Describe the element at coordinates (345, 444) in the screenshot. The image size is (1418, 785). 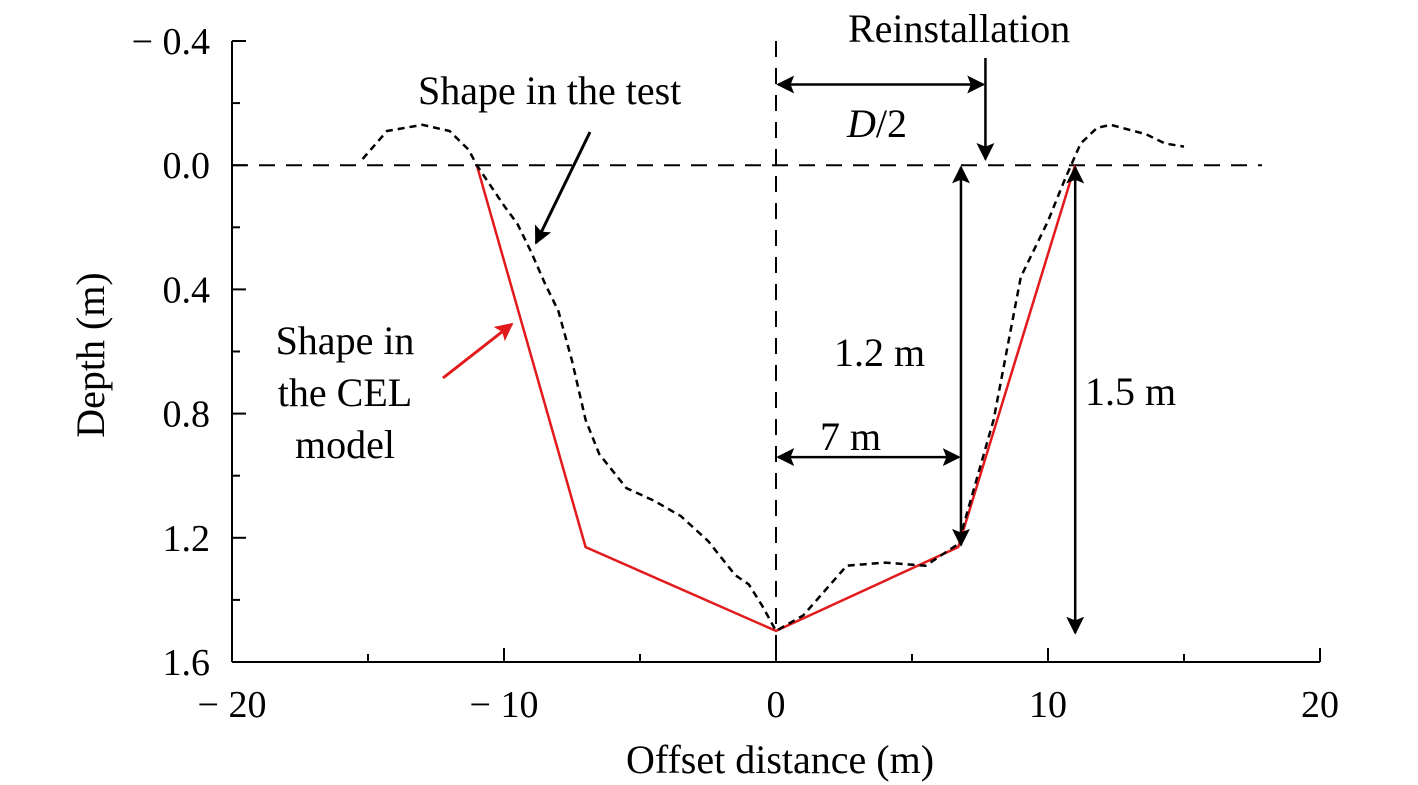
I see `label-cel-line-3: model` at that location.